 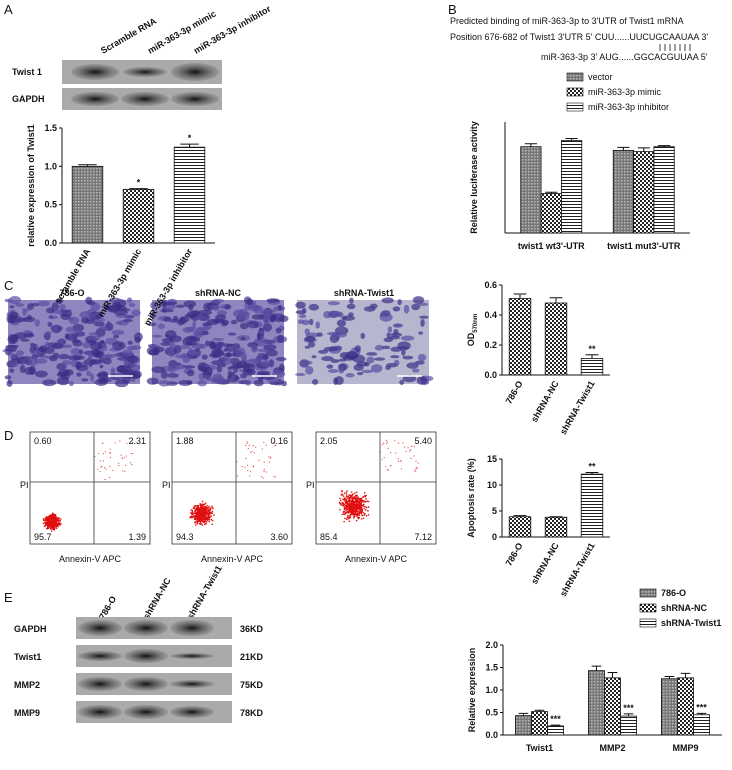 I want to click on row-label: MMP2, so click(x=27, y=685).